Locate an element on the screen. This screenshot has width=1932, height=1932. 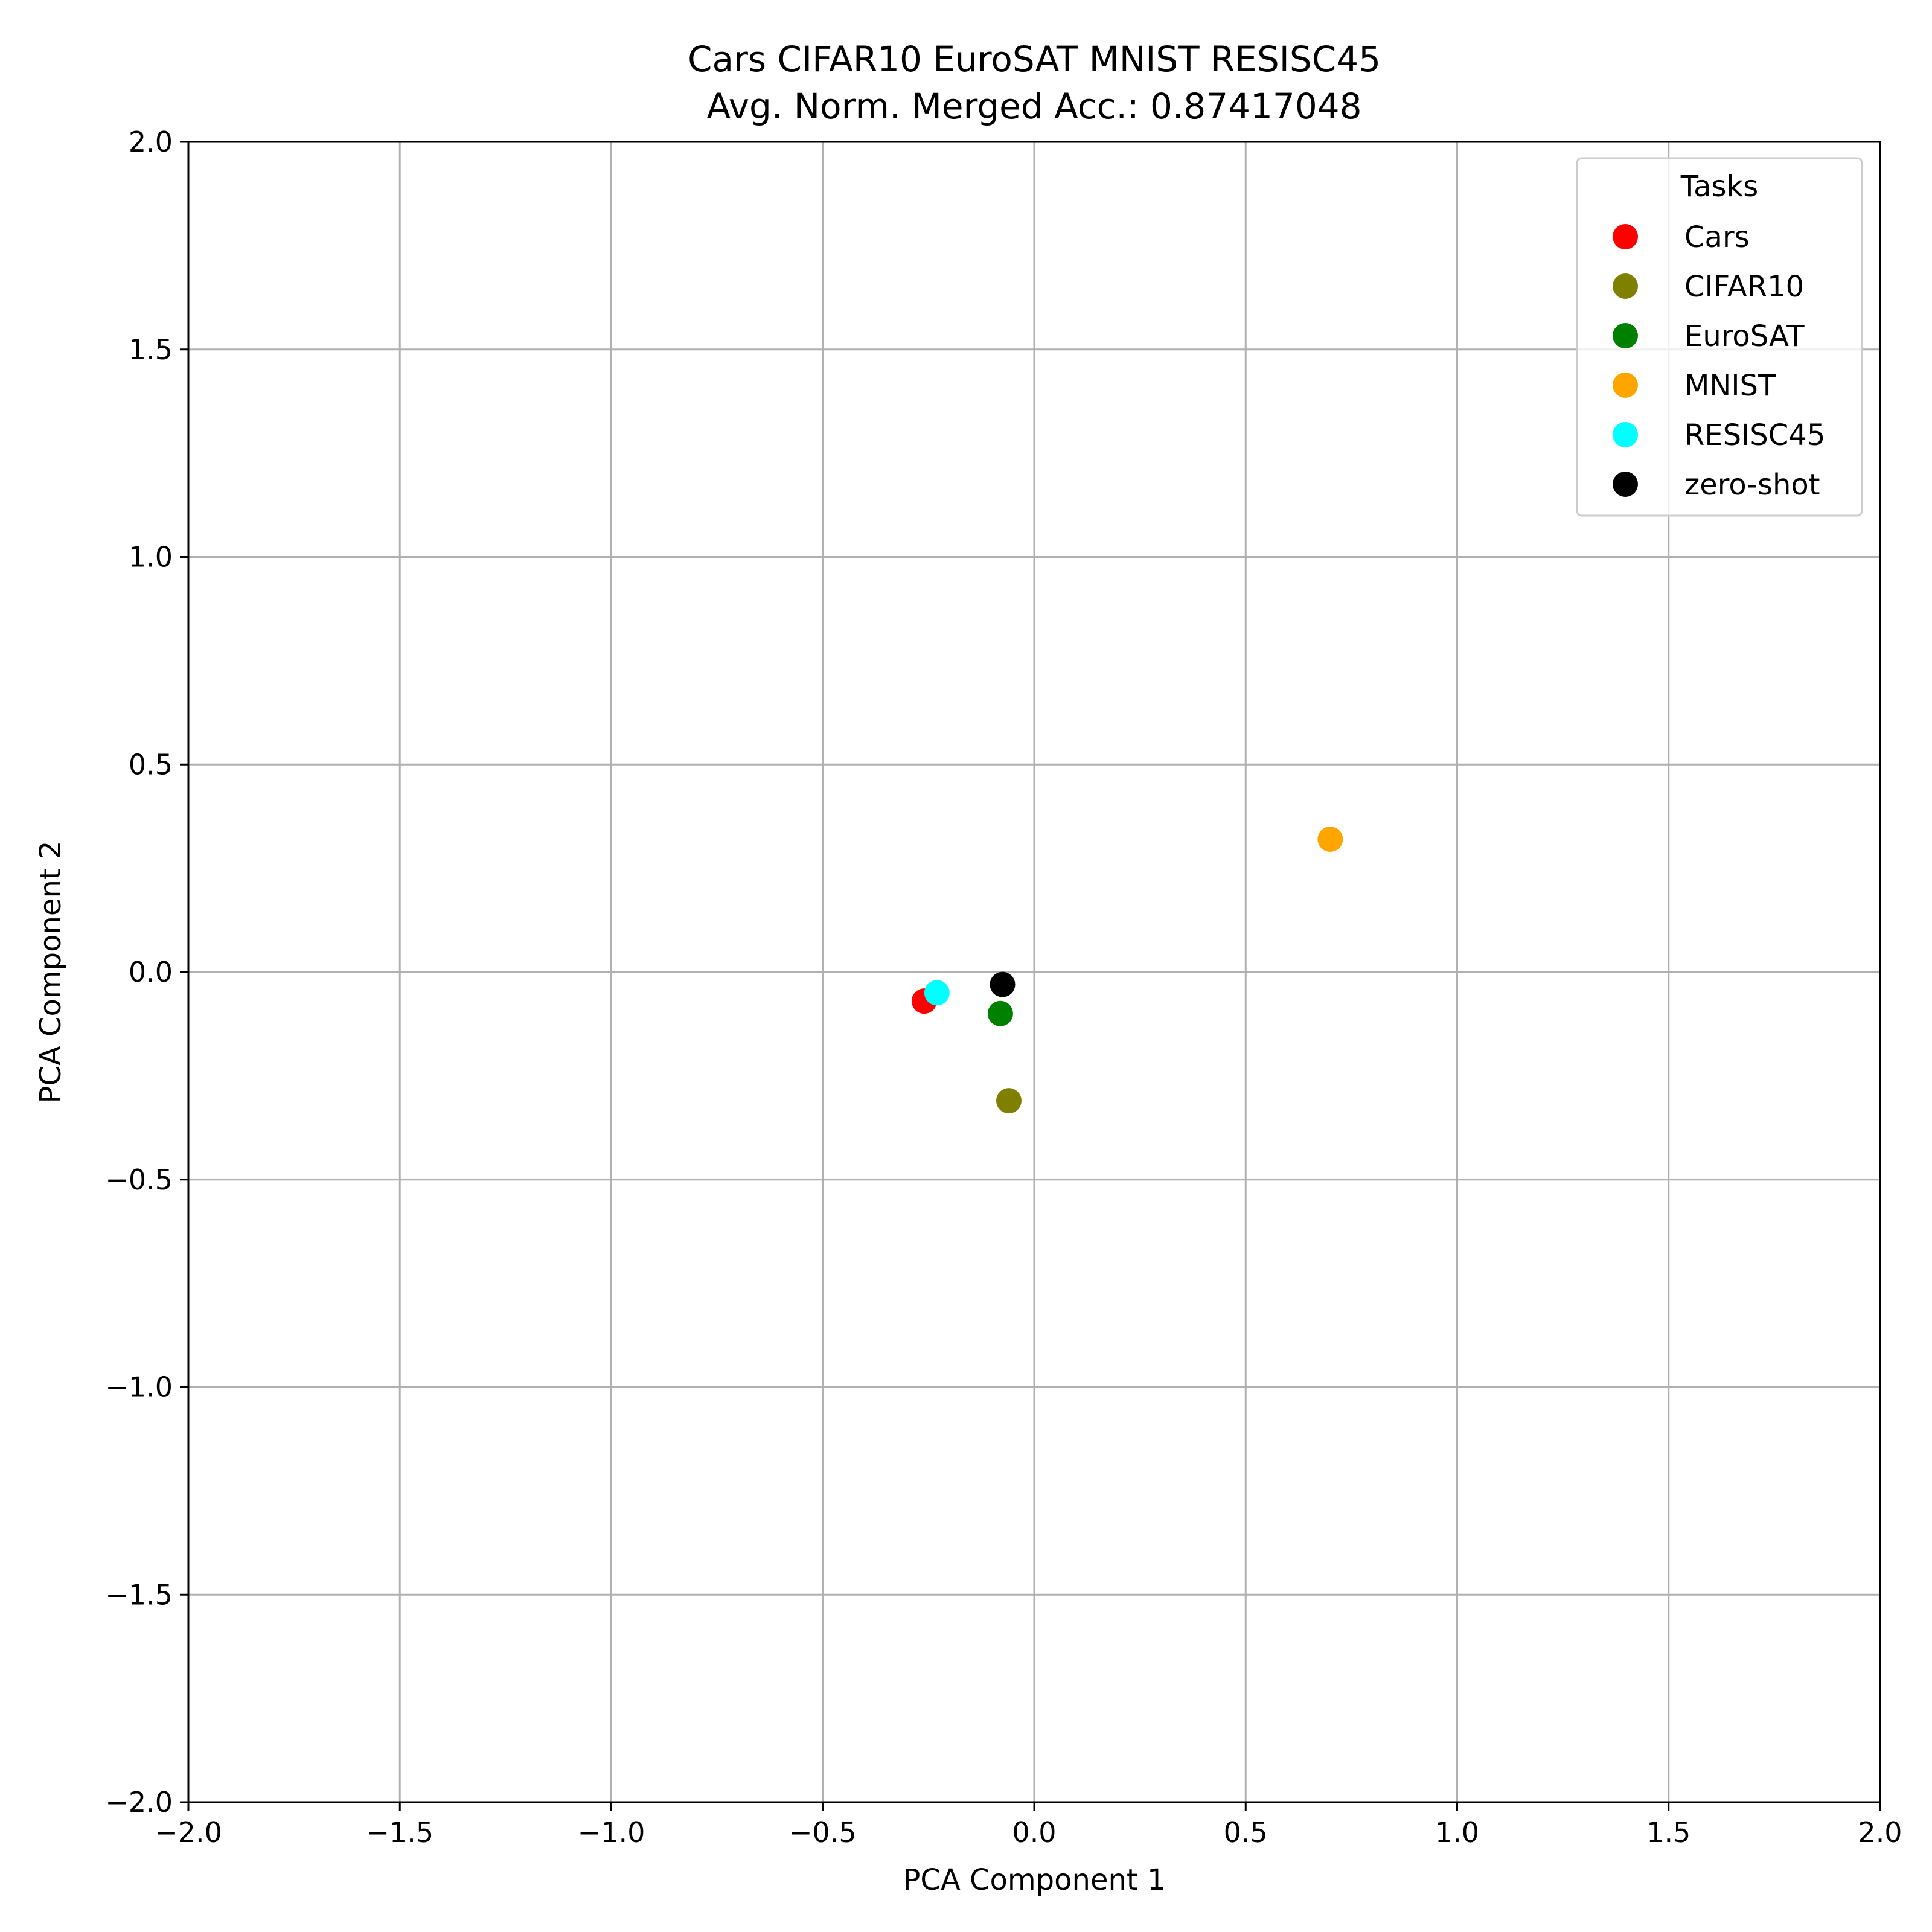
legend-label: Cars is located at coordinates (1717, 237).